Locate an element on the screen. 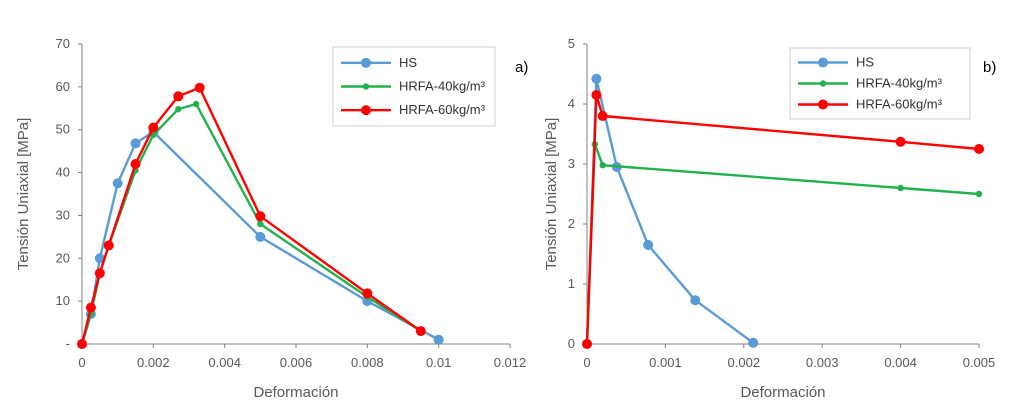 This screenshot has width=1024, height=414. y-tick-label: 40 is located at coordinates (63, 172).